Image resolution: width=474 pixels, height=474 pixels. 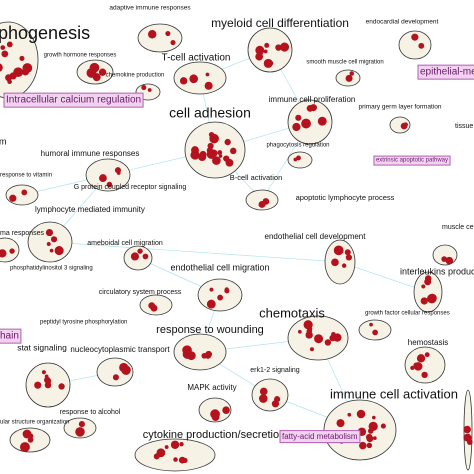 I want to click on node-label: growth factor cellular responses, so click(x=407, y=314).